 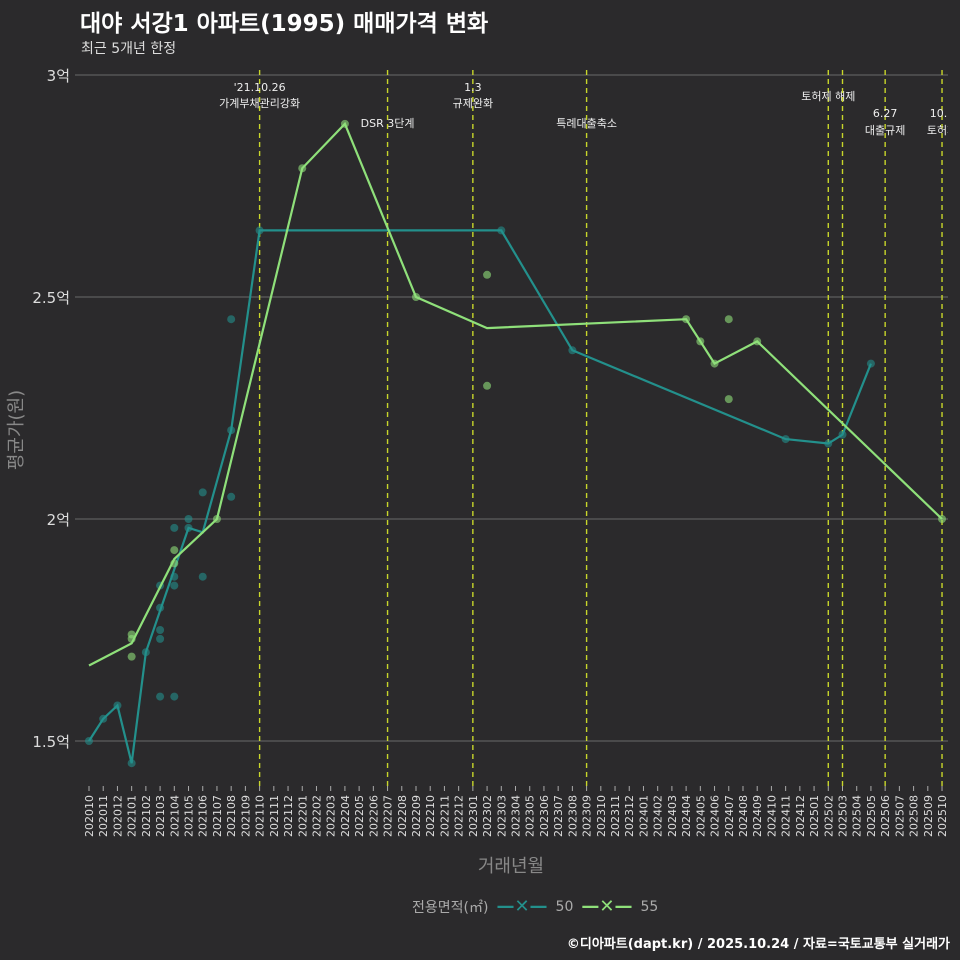 I want to click on event-label: '21.10.26, so click(x=260, y=87).